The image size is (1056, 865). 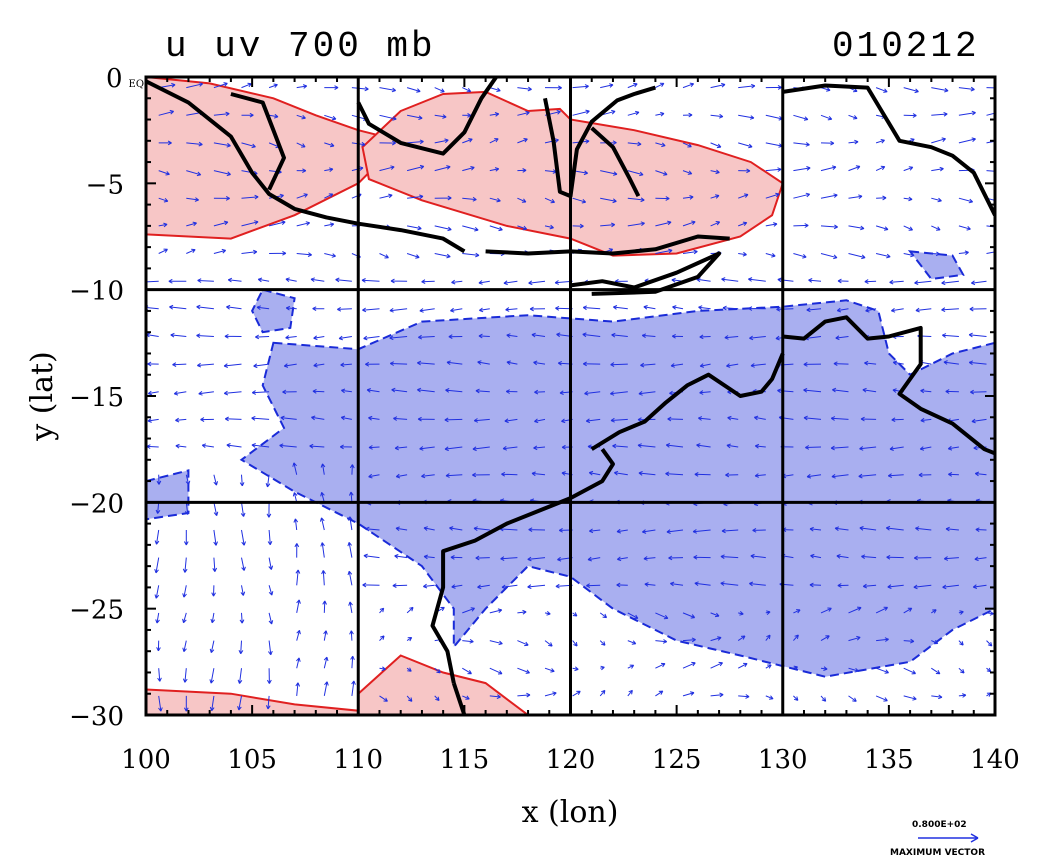 I want to click on y-tick-label: −5, so click(x=105, y=185).